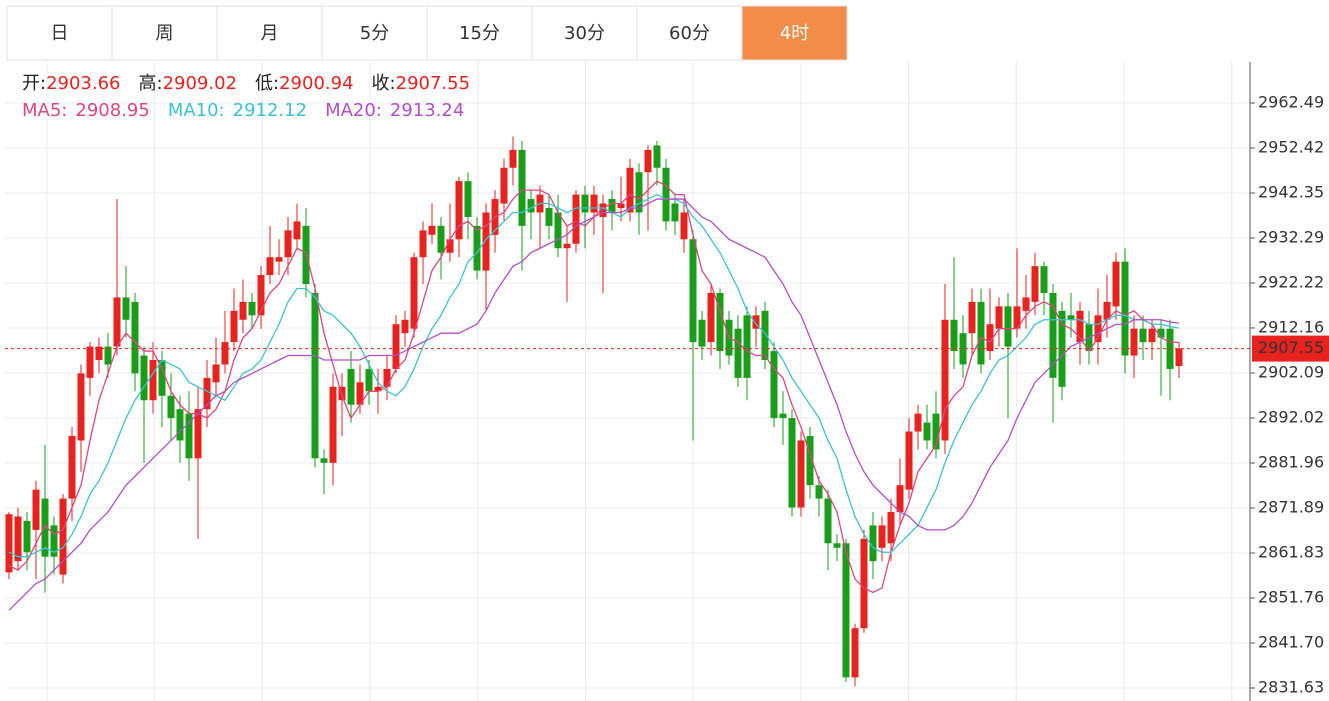  I want to click on tab-label: 4时, so click(794, 33).